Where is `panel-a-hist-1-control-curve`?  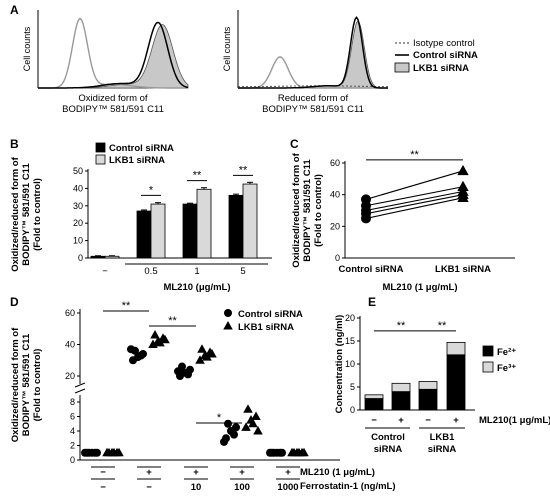
panel-a-hist-1-control-curve is located at coordinates (313, 52).